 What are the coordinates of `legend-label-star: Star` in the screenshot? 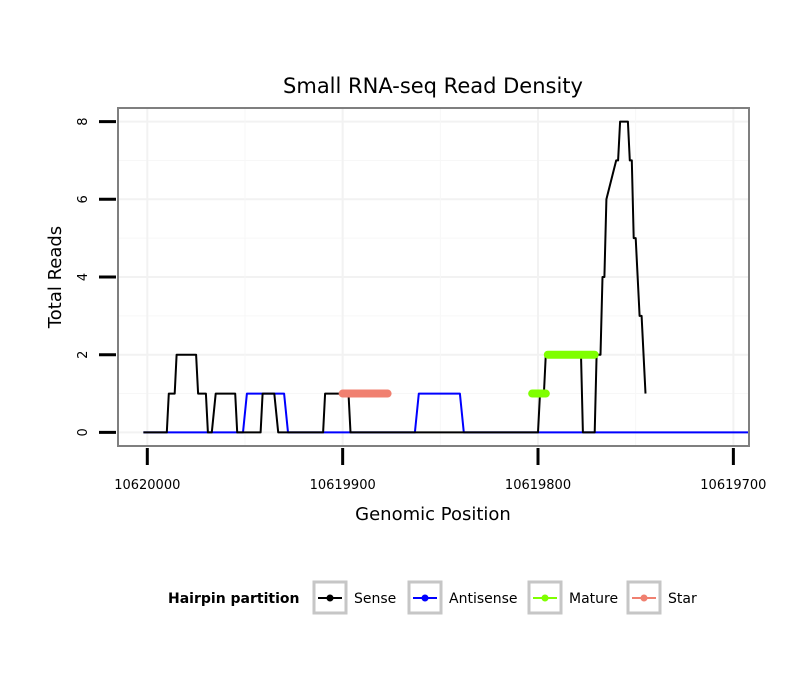 It's located at (682, 599).